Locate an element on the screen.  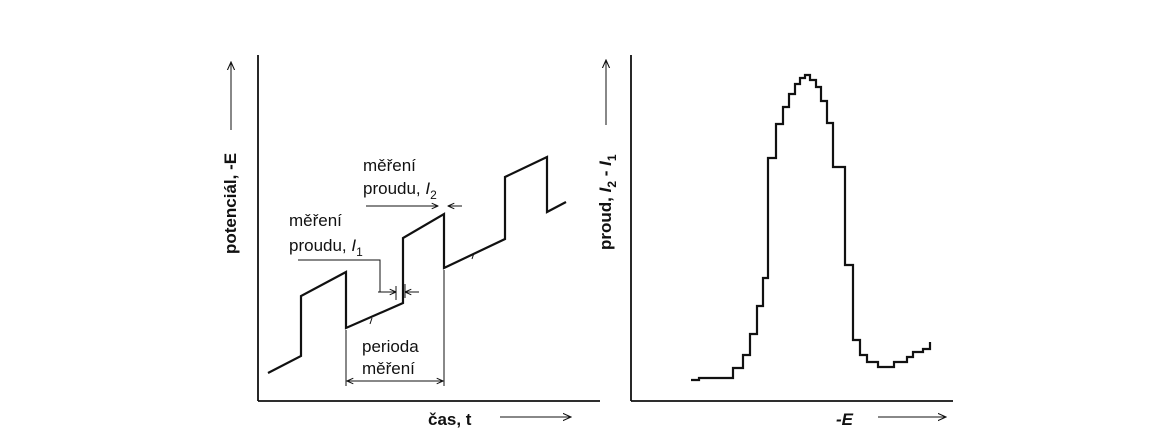
annotation-current-i1: měření proudu, I1 is located at coordinates (354, 255).